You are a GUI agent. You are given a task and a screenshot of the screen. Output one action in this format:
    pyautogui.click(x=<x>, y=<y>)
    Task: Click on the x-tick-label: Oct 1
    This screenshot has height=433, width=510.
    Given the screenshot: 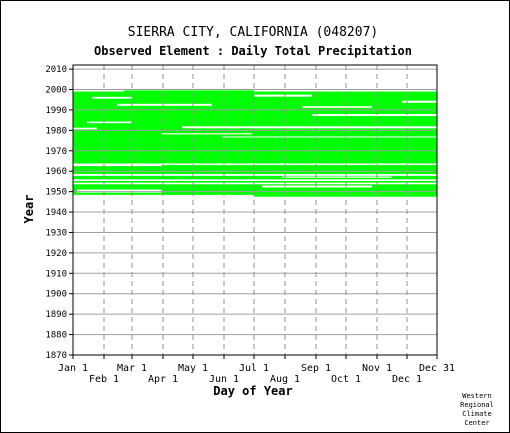 What is the action you would take?
    pyautogui.click(x=346, y=379)
    